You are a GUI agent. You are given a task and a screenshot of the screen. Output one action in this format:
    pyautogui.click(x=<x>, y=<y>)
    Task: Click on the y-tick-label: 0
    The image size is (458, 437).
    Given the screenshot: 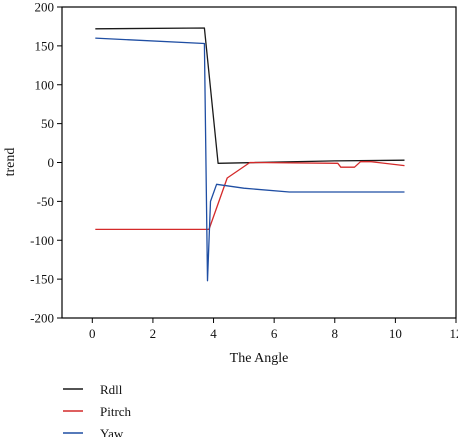 What is the action you would take?
    pyautogui.click(x=51, y=162)
    